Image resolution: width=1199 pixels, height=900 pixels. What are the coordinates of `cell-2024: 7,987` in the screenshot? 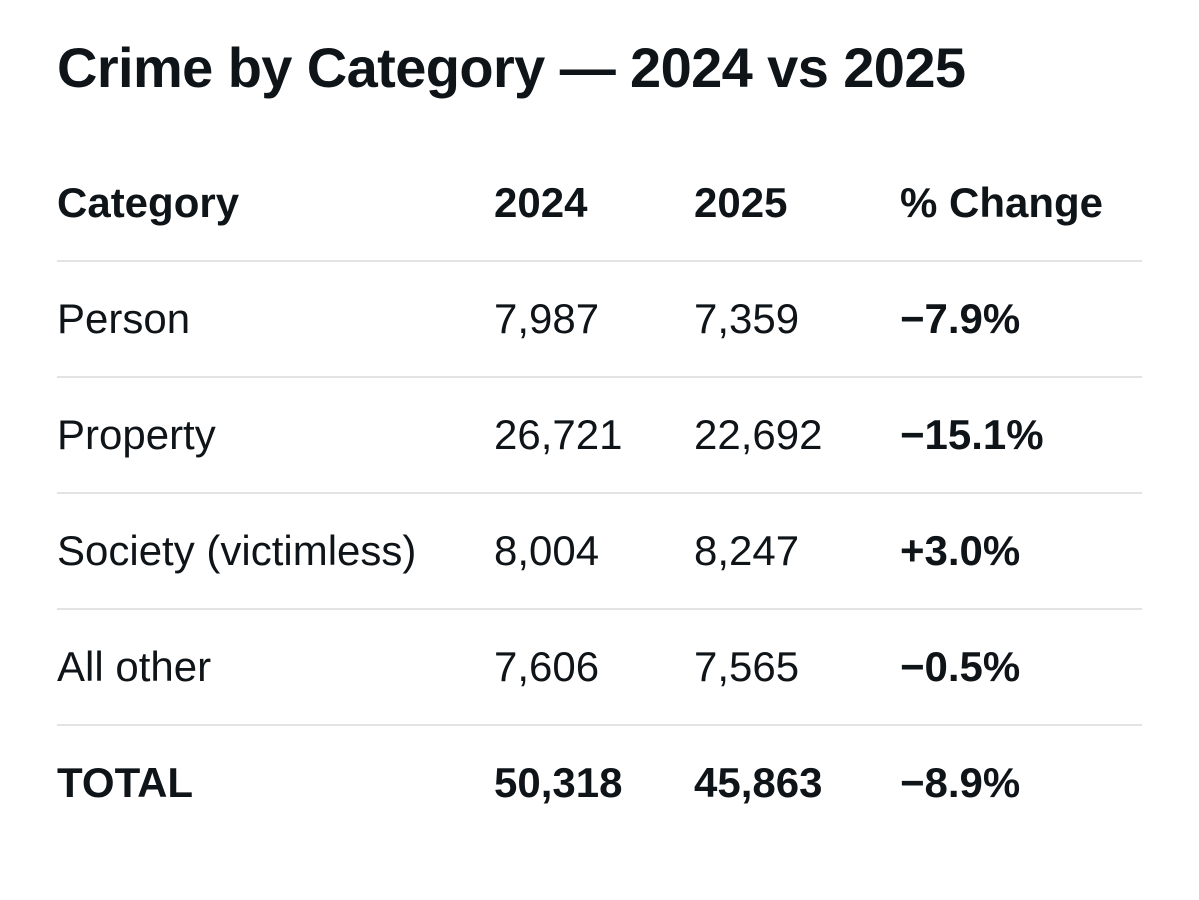 It's located at (547, 318).